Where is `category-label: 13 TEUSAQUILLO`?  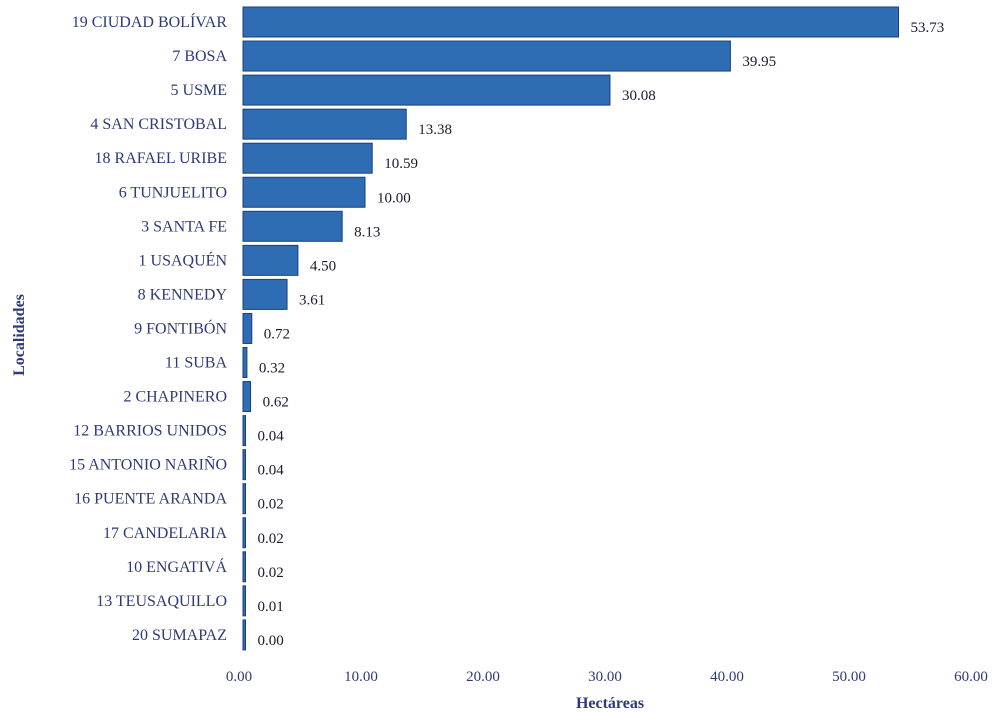
category-label: 13 TEUSAQUILLO is located at coordinates (161, 601).